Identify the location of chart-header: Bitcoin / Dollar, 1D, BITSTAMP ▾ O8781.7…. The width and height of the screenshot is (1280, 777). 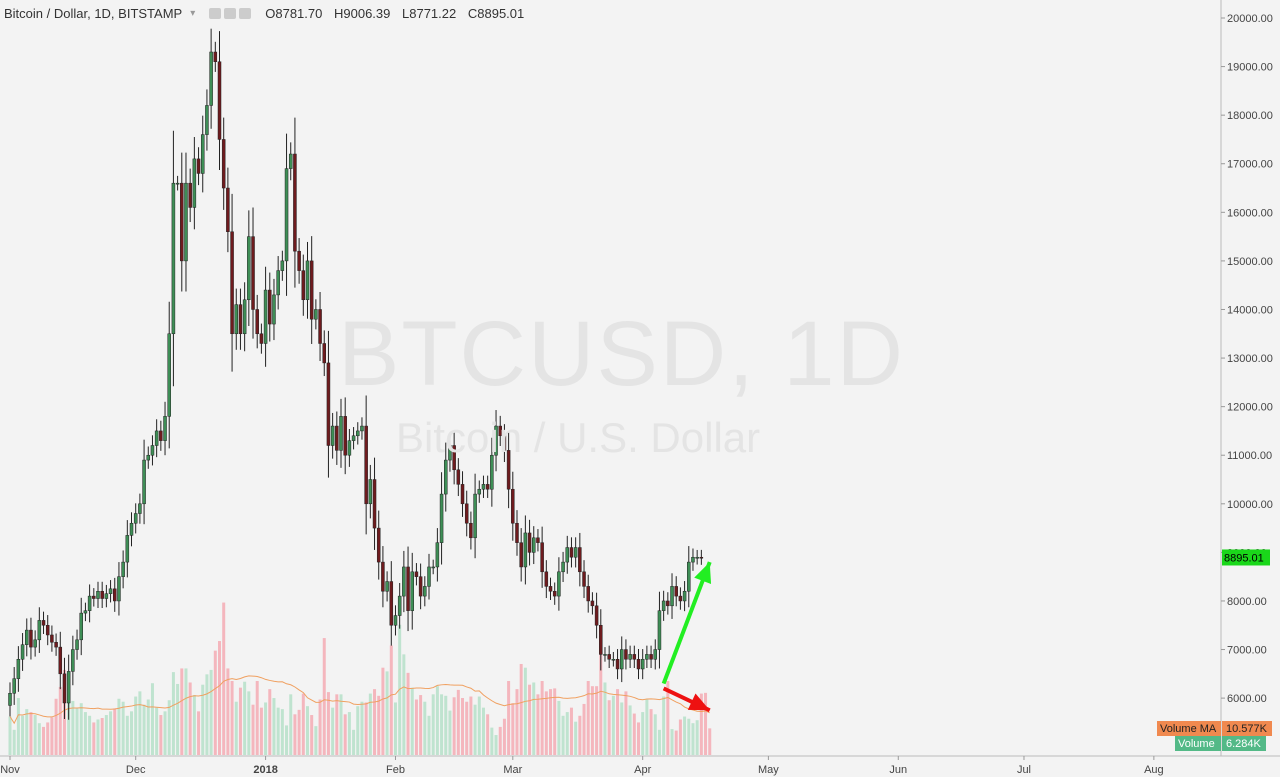
(262, 13).